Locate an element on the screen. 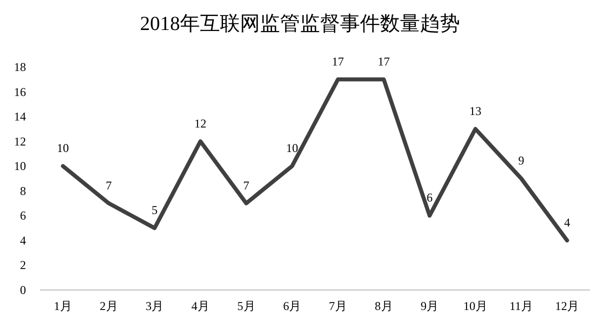 The height and width of the screenshot is (330, 600). y-tick-label: 18 is located at coordinates (20, 67).